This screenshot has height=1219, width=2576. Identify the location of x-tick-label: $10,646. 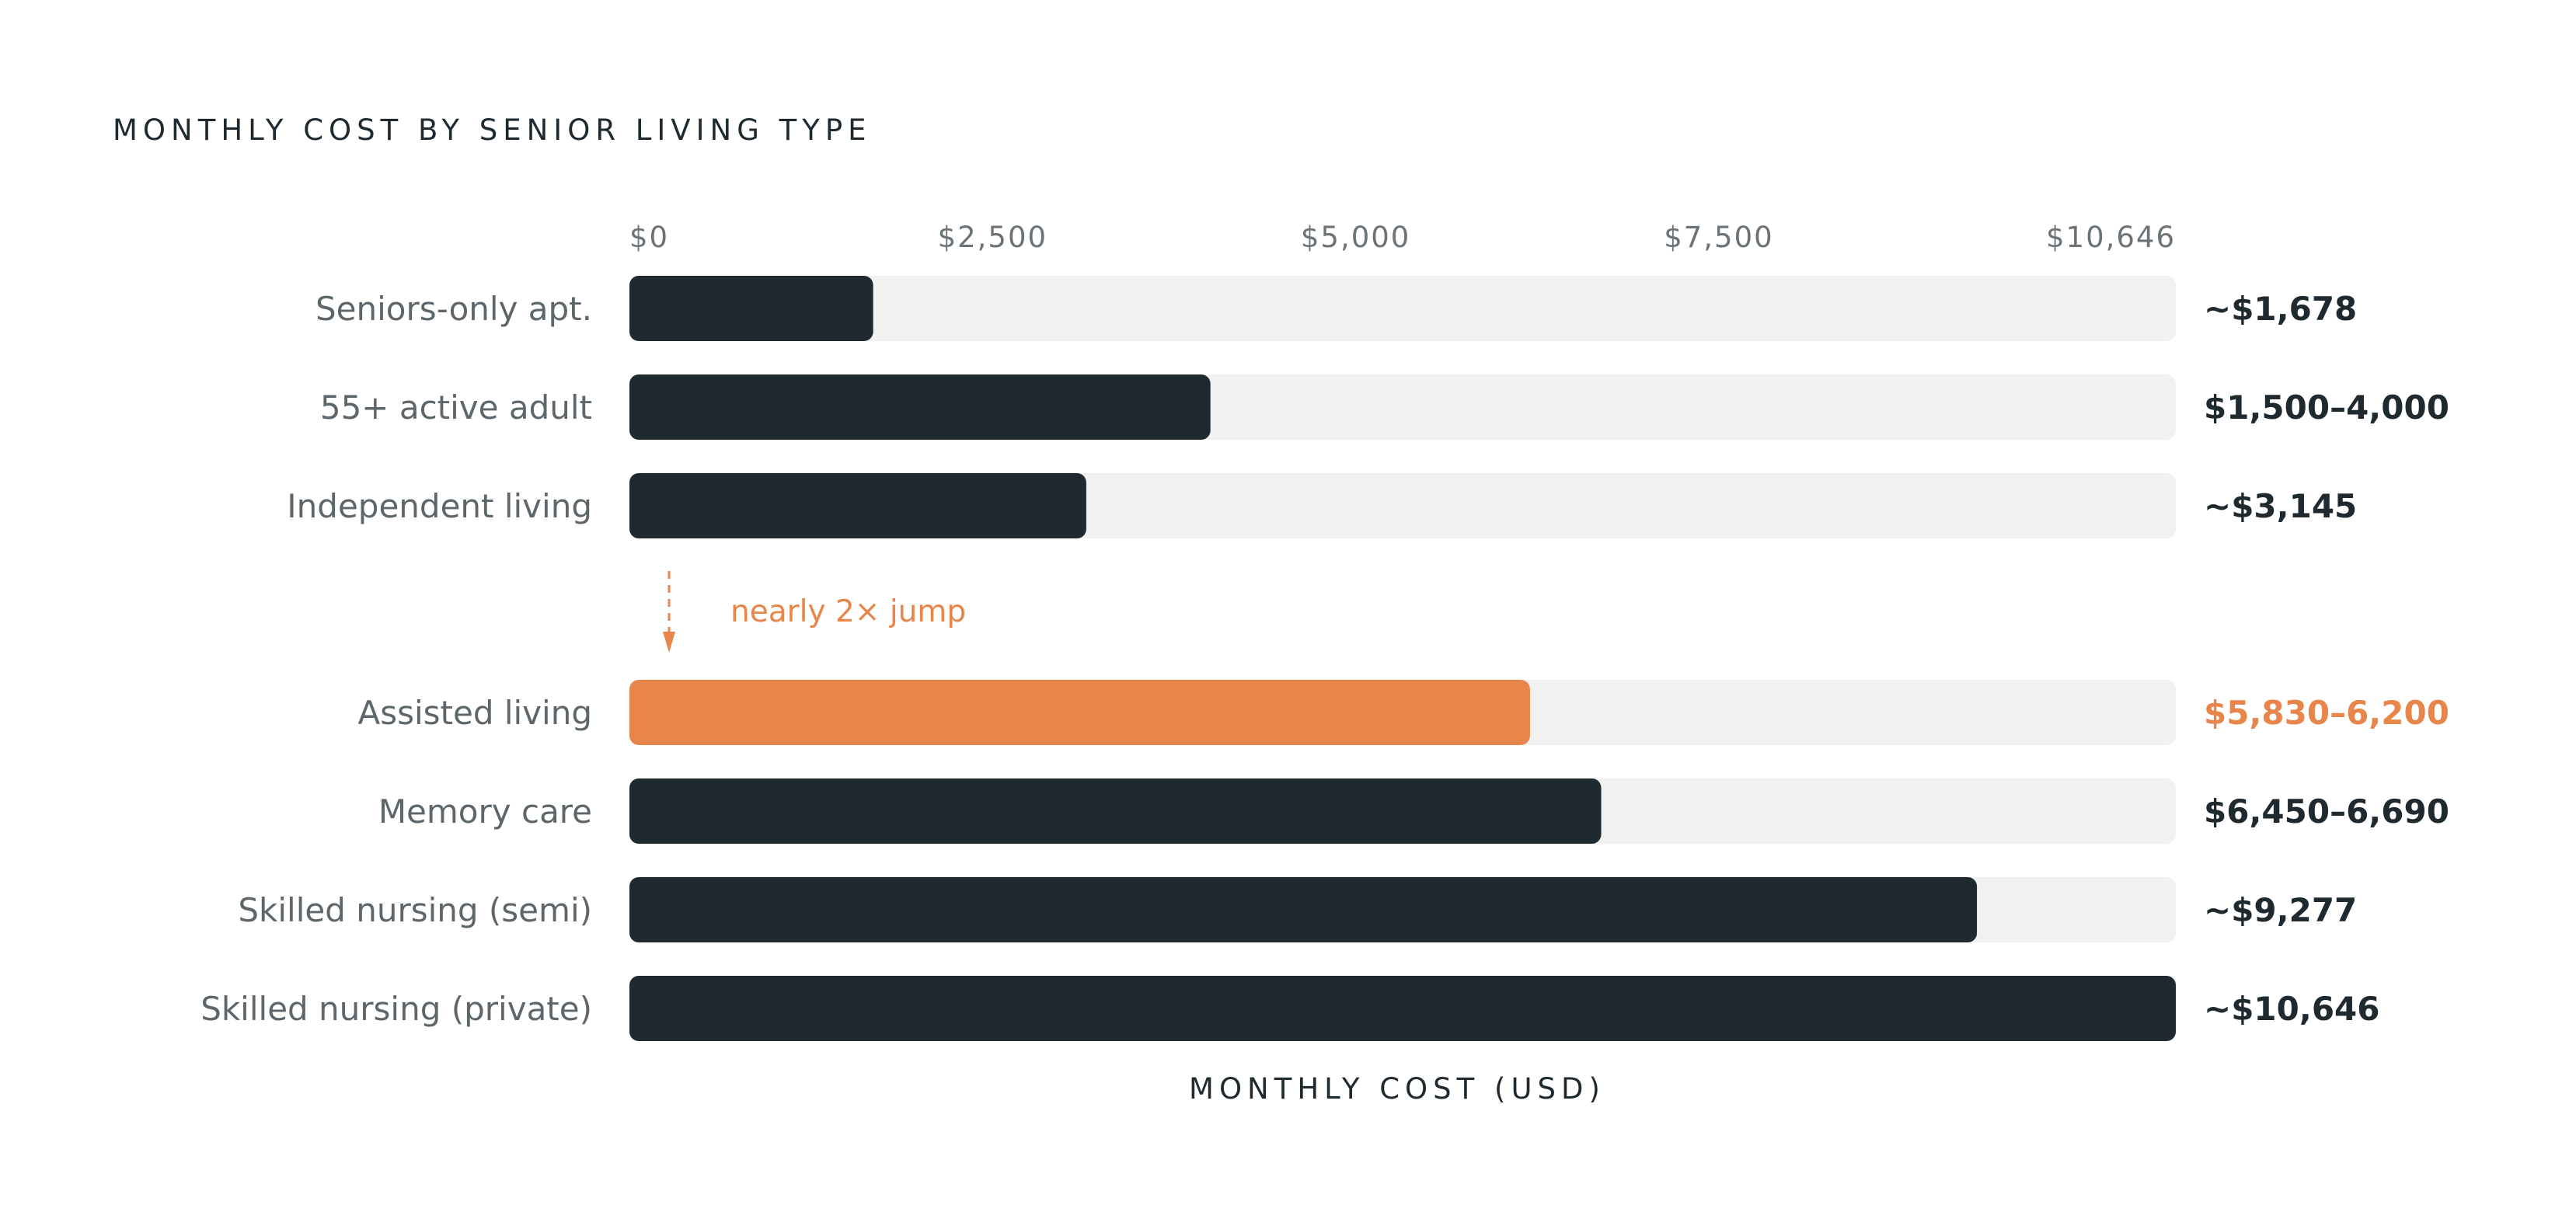
(2111, 237).